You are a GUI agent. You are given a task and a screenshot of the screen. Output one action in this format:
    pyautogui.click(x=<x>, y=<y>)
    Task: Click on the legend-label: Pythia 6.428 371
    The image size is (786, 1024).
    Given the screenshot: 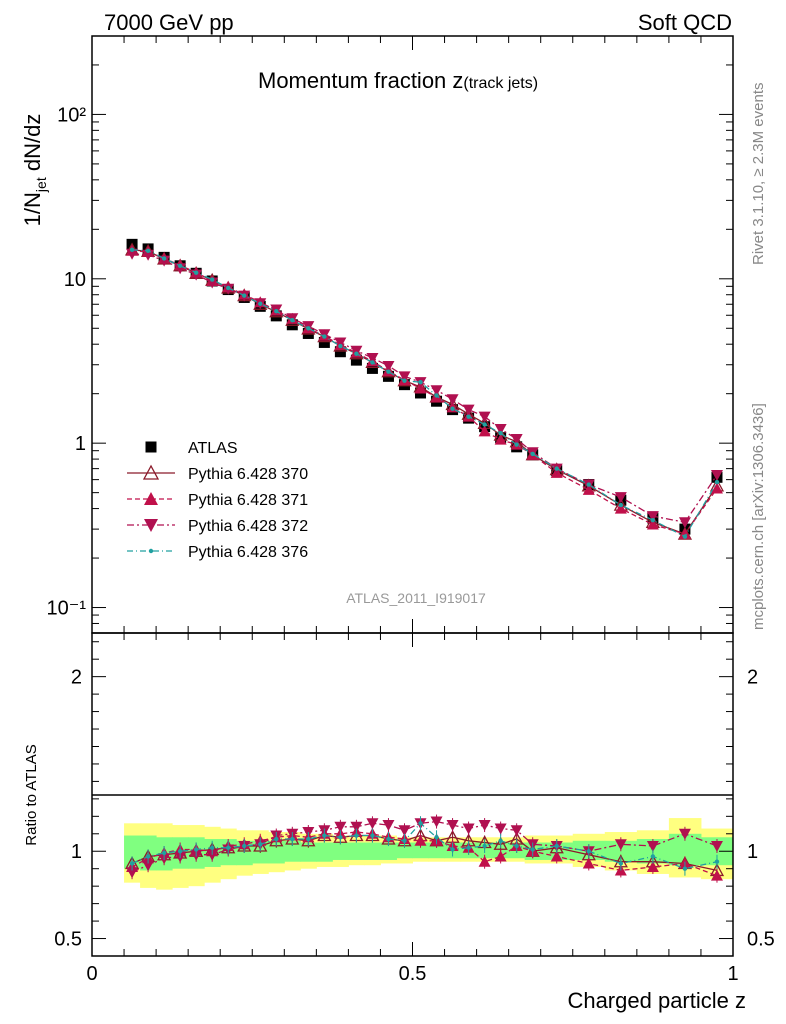 What is the action you would take?
    pyautogui.click(x=248, y=500)
    